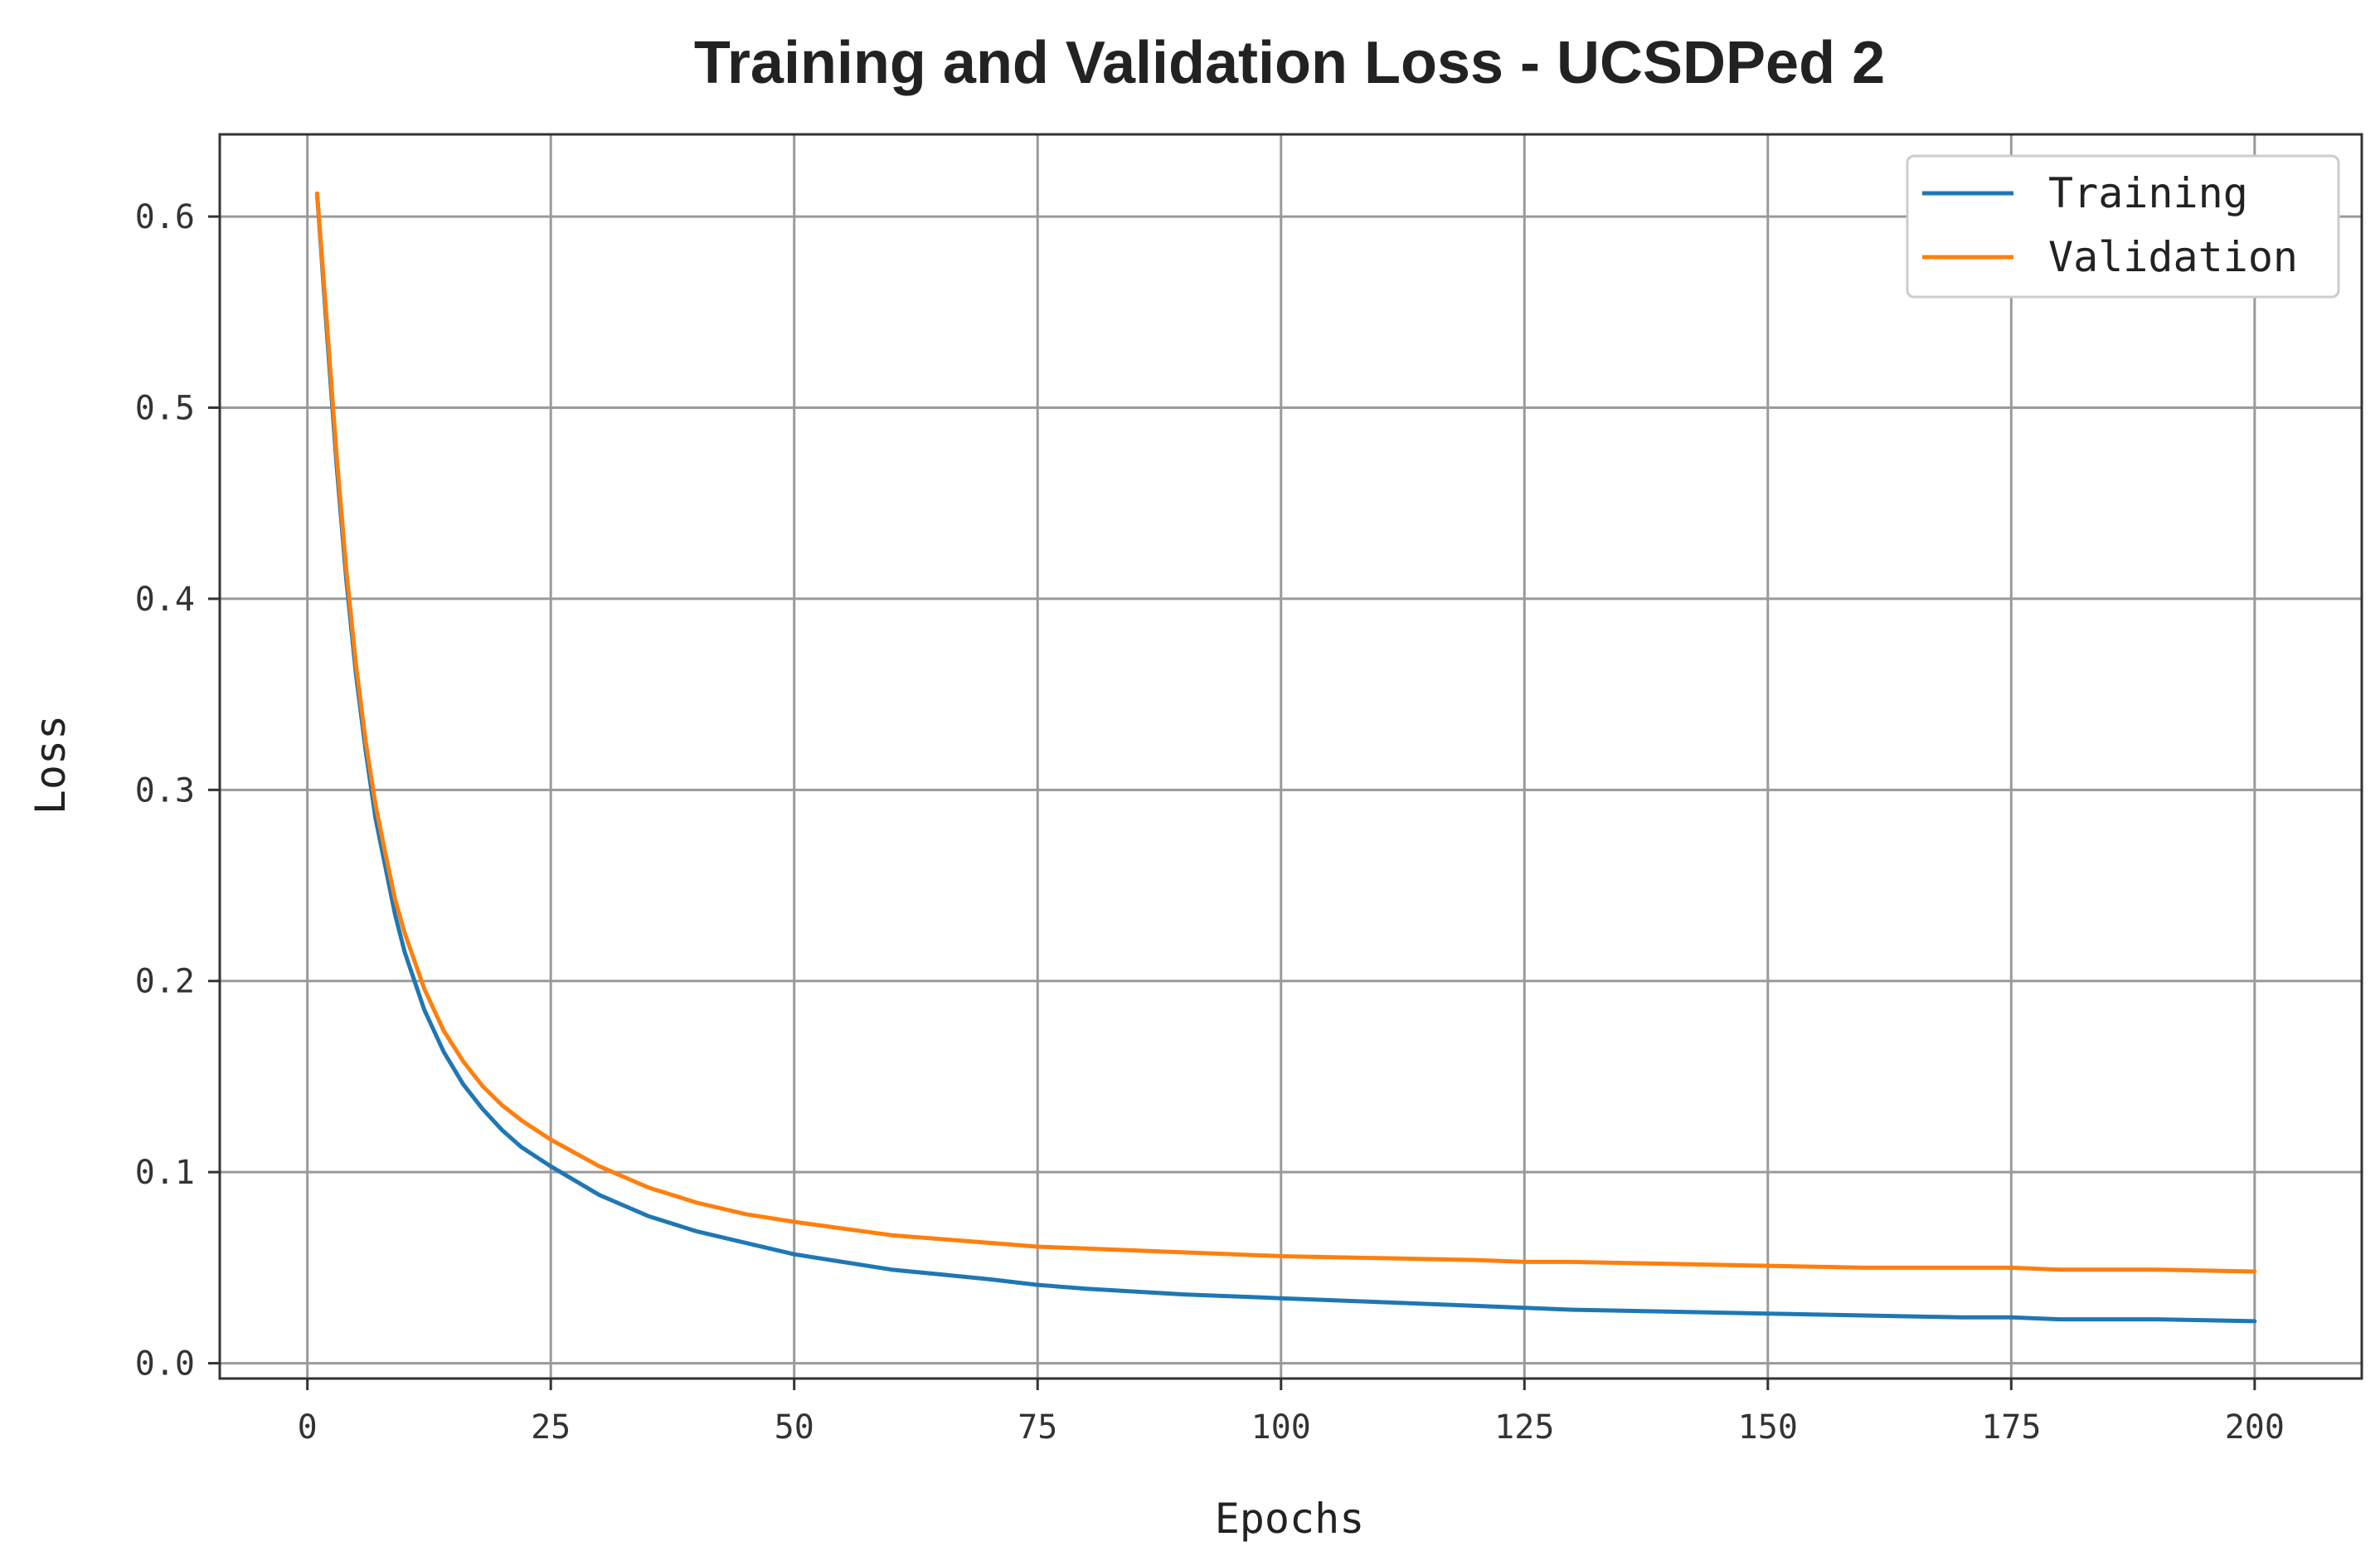 Image resolution: width=2380 pixels, height=1561 pixels. Describe the element at coordinates (1290, 1519) in the screenshot. I see `x-axis-label: Epochs` at that location.